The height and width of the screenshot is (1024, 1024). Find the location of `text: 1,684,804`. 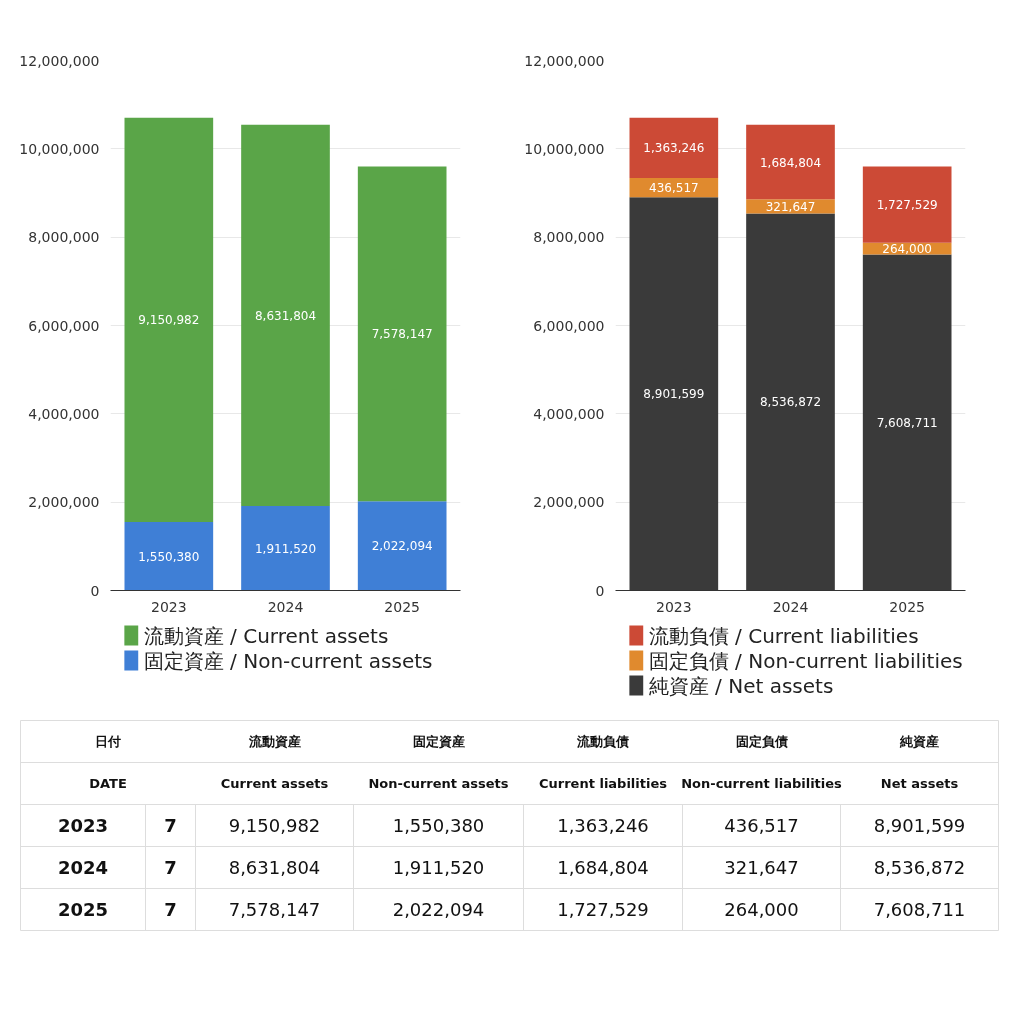

text: 1,684,804 is located at coordinates (603, 867).